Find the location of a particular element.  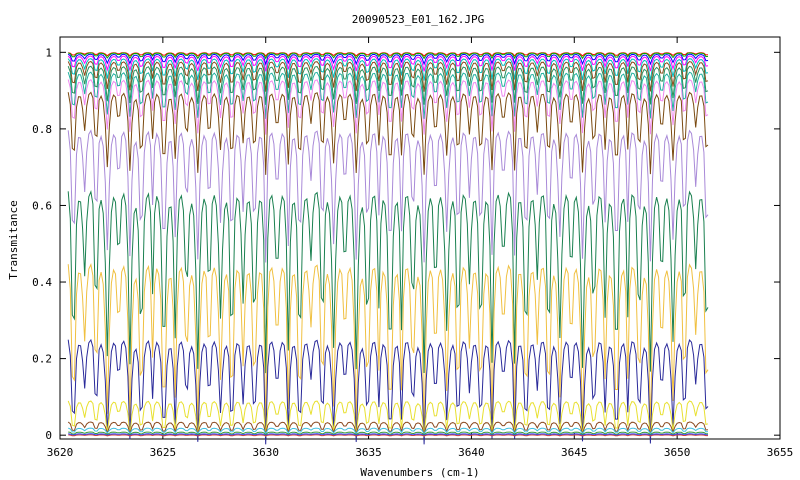

y-tick-label: 1 is located at coordinates (48, 52).